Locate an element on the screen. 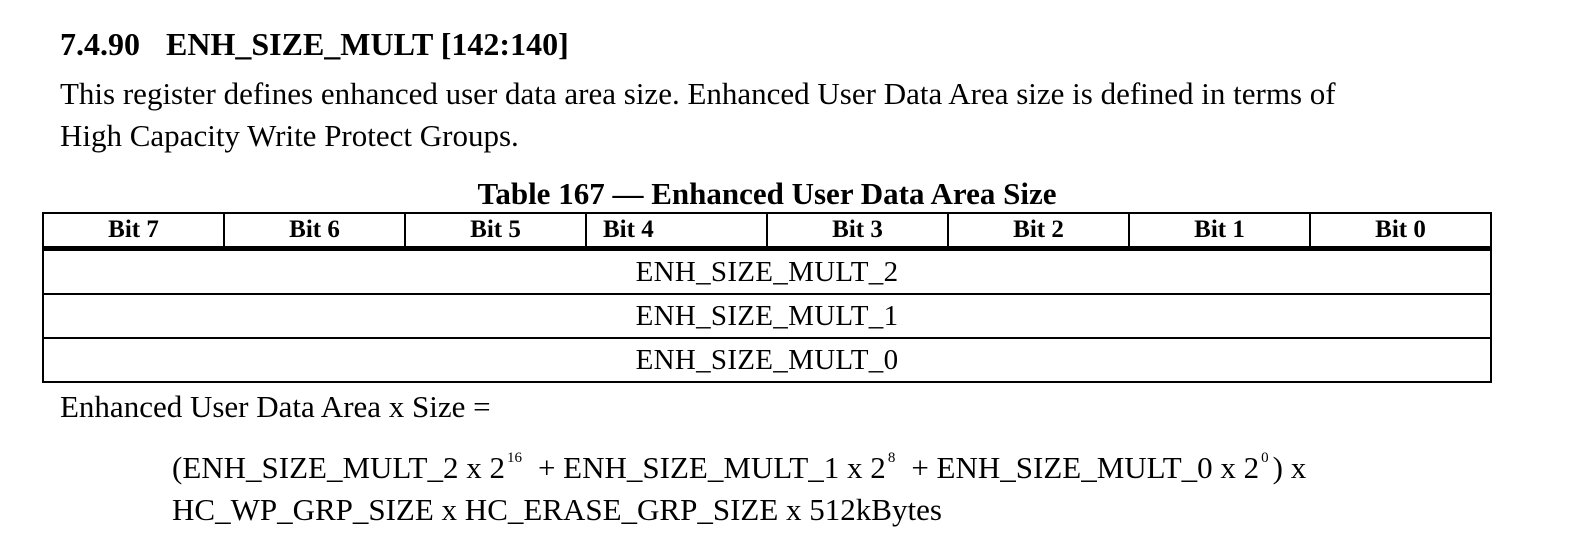 The image size is (1587, 553). formula-term-2: + ENH_SIZE_MULT_1 x 2 is located at coordinates (711, 467).